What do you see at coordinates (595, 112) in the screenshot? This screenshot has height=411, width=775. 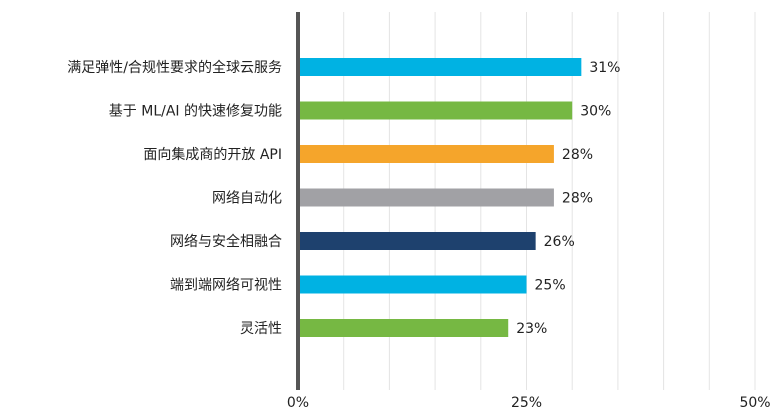 I see `value-label: 30%` at bounding box center [595, 112].